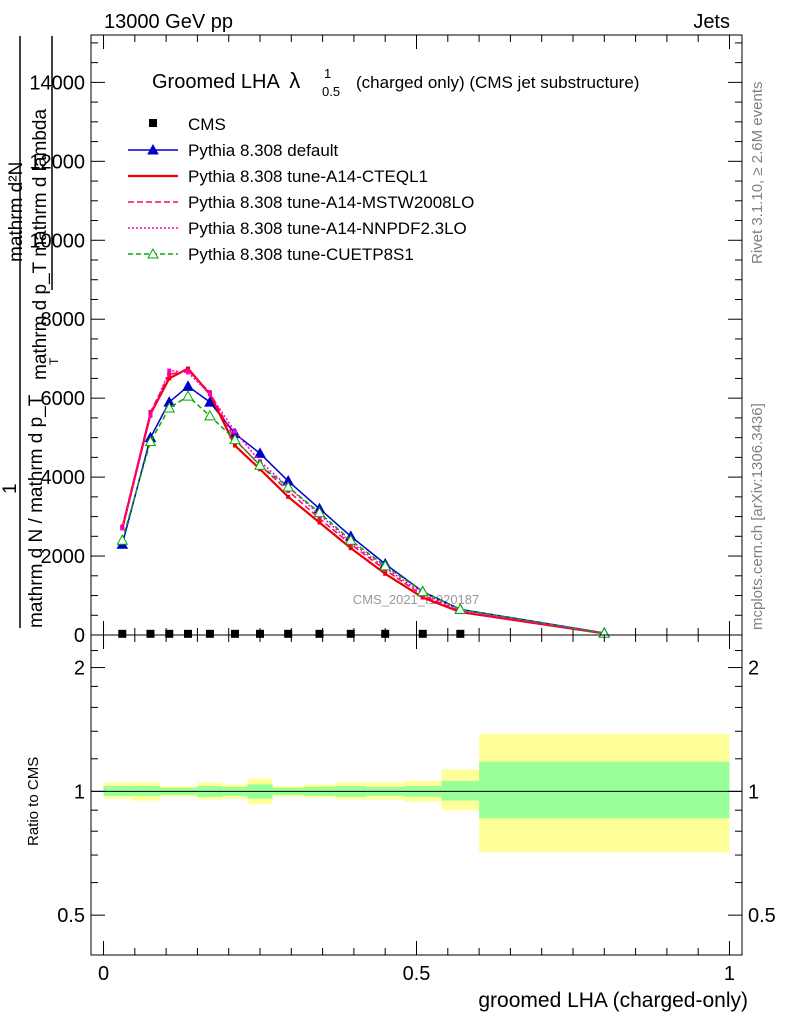  What do you see at coordinates (308, 176) in the screenshot?
I see `legend-label: Pythia 8.308 tune-A14-CTEQL1` at bounding box center [308, 176].